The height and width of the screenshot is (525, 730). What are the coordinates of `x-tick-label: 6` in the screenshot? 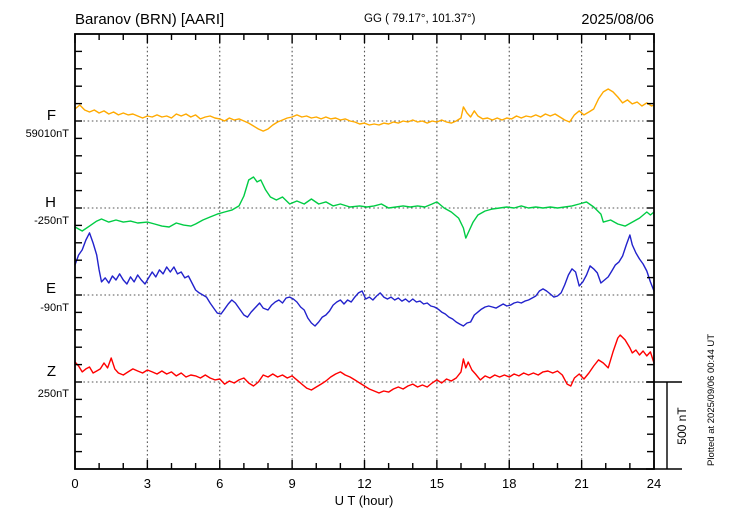 It's located at (219, 483).